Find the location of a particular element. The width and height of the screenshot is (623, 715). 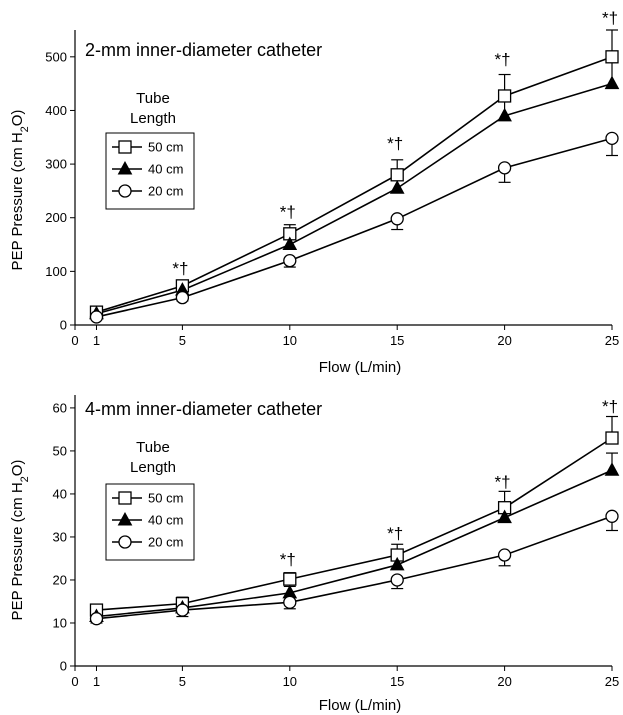

chart-title: 2-mm inner-diameter catheter is located at coordinates (203, 50).